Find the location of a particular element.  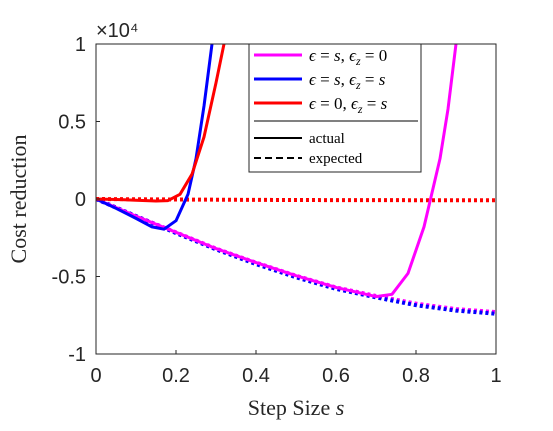

series-line--s-z-s-actual- is located at coordinates (155, 137).